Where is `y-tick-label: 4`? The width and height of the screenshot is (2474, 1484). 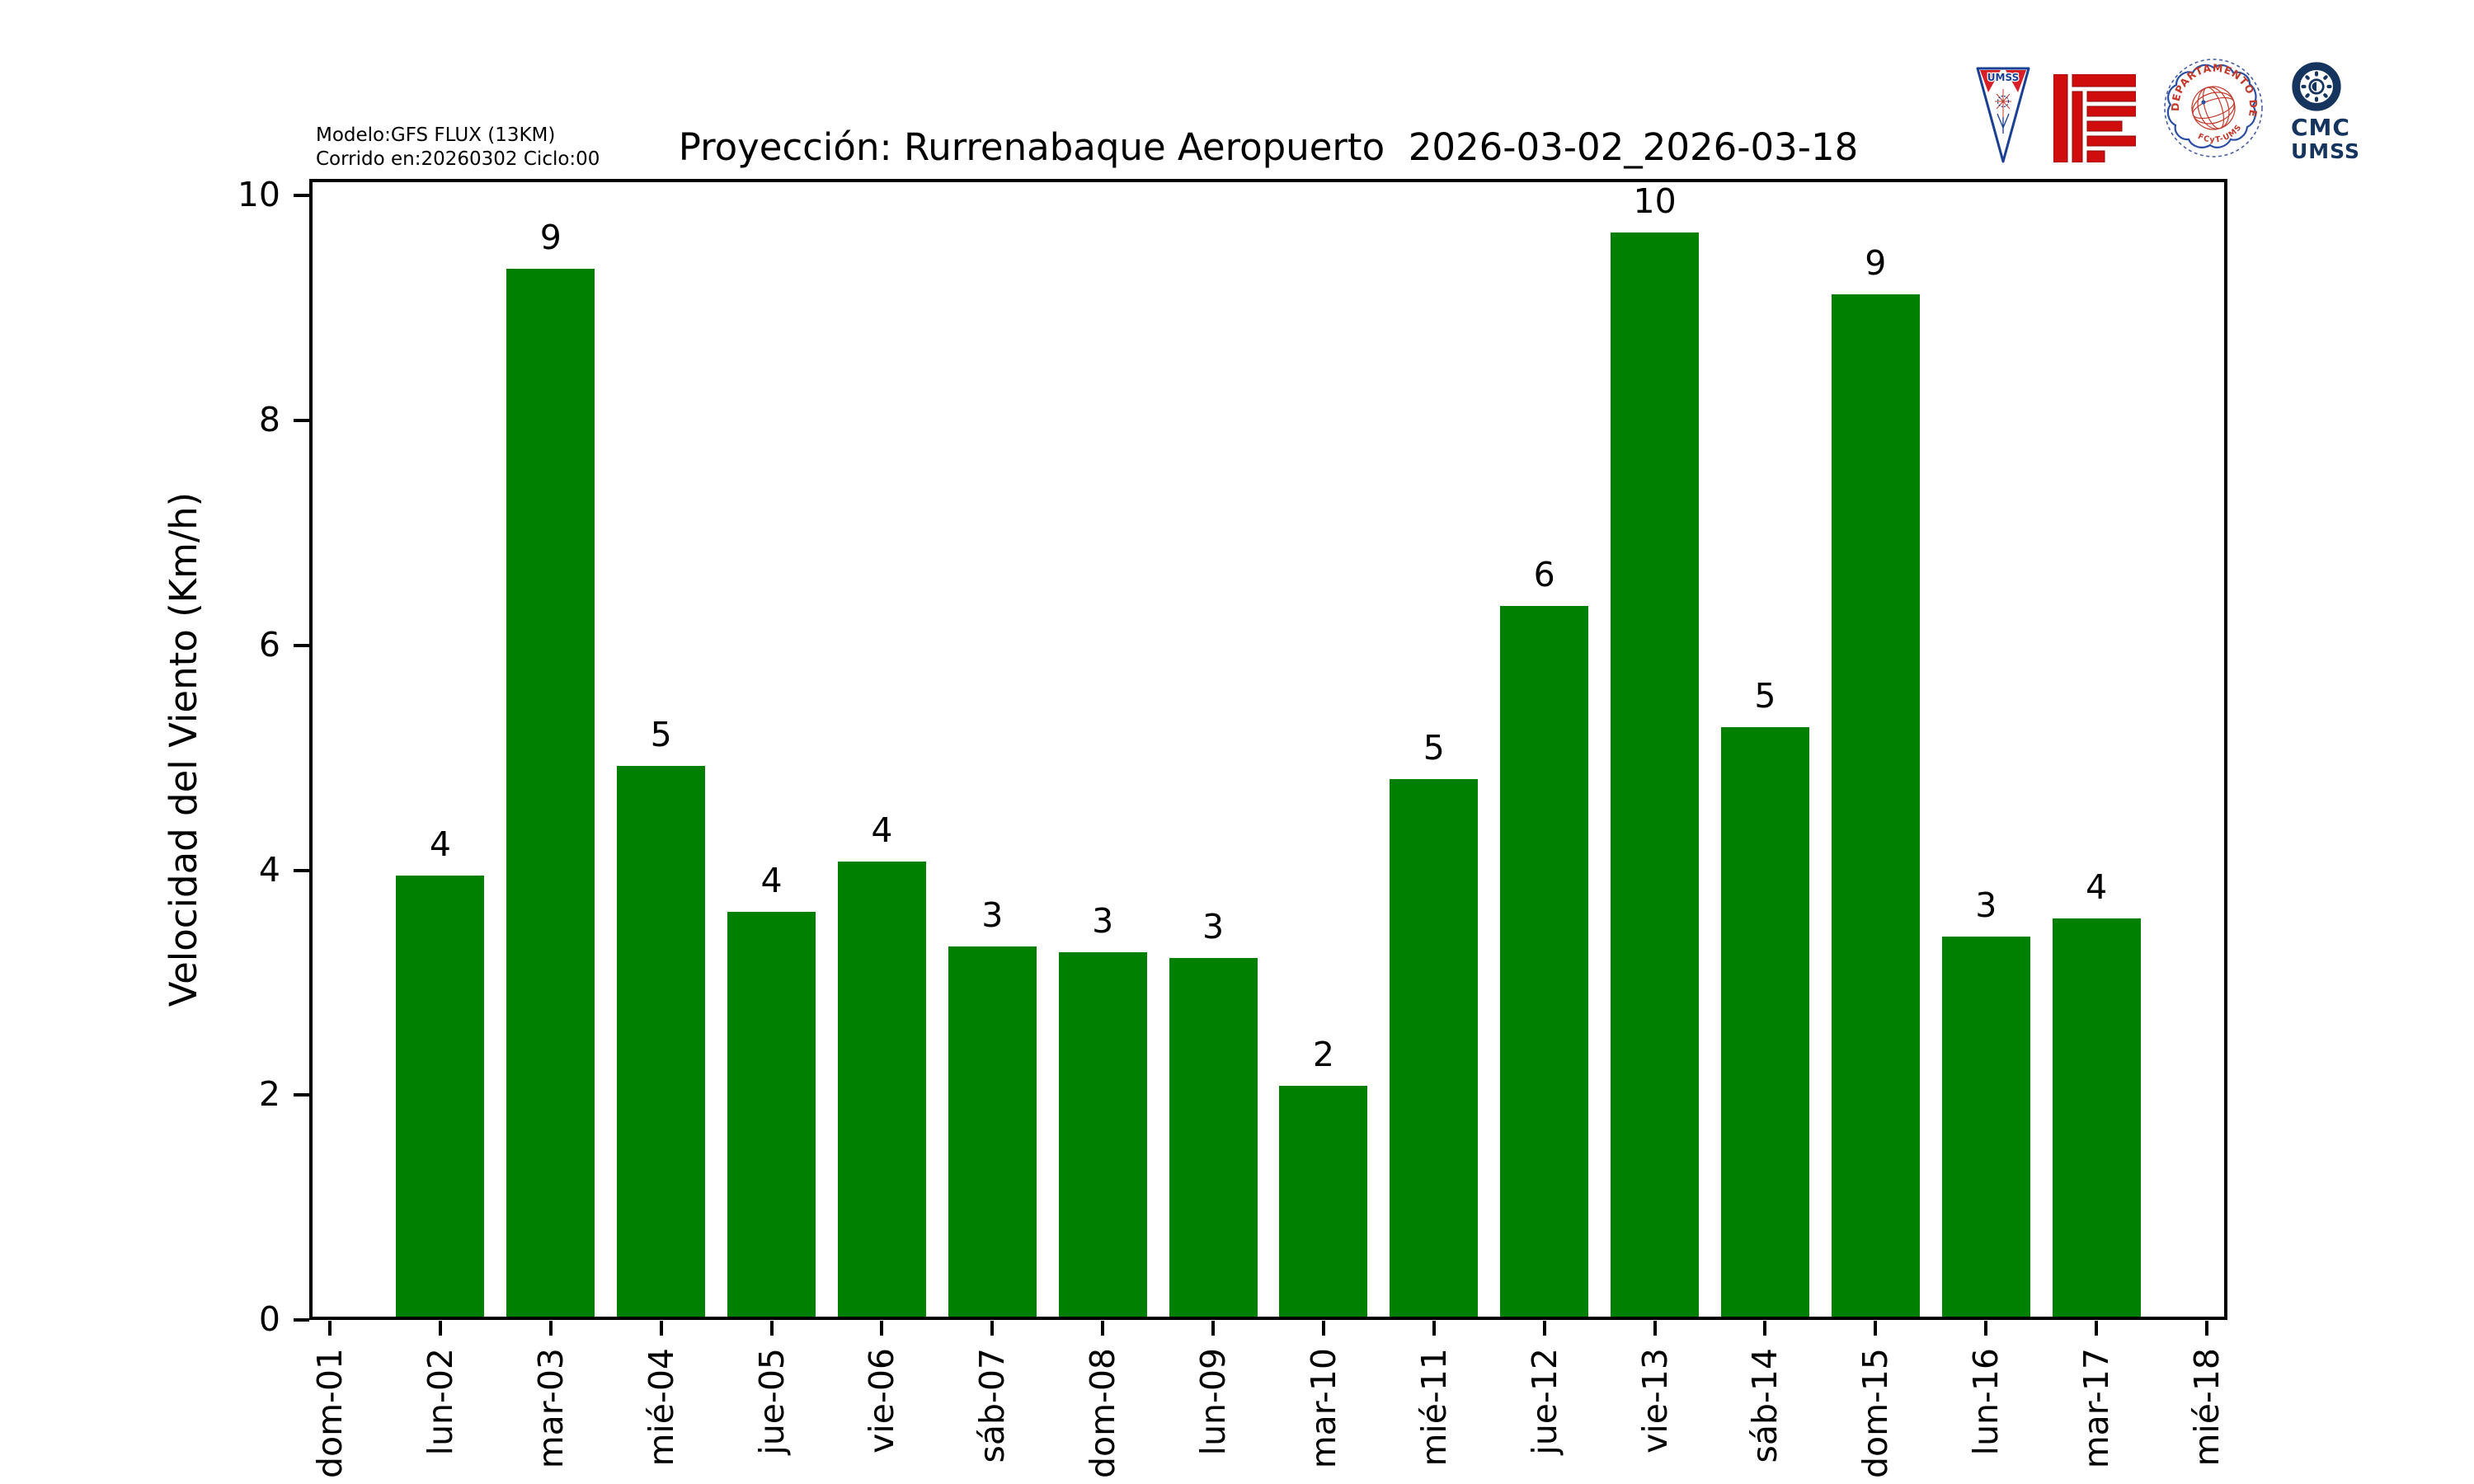
y-tick-label: 4 is located at coordinates (269, 869).